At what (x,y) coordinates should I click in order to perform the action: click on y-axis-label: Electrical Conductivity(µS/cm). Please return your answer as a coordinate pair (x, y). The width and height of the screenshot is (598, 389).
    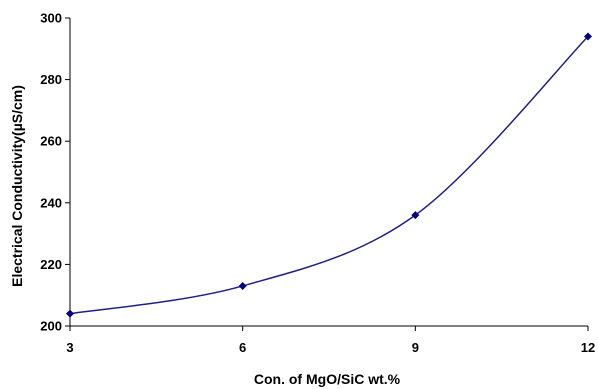
    Looking at the image, I should click on (17, 186).